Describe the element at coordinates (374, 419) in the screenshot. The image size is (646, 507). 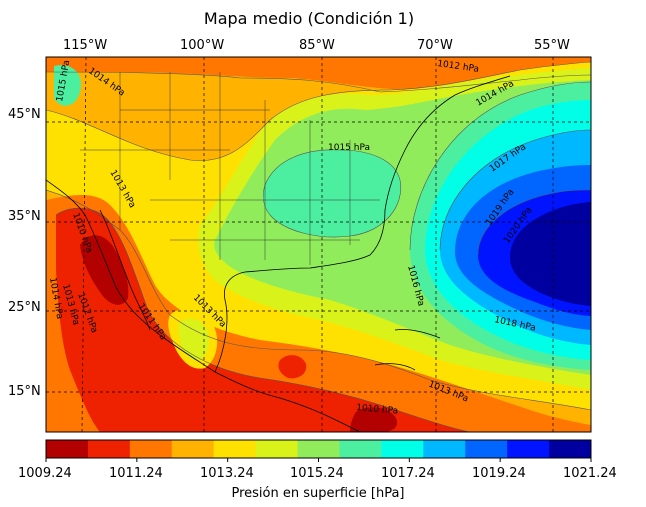
I see `band-1010-south` at that location.